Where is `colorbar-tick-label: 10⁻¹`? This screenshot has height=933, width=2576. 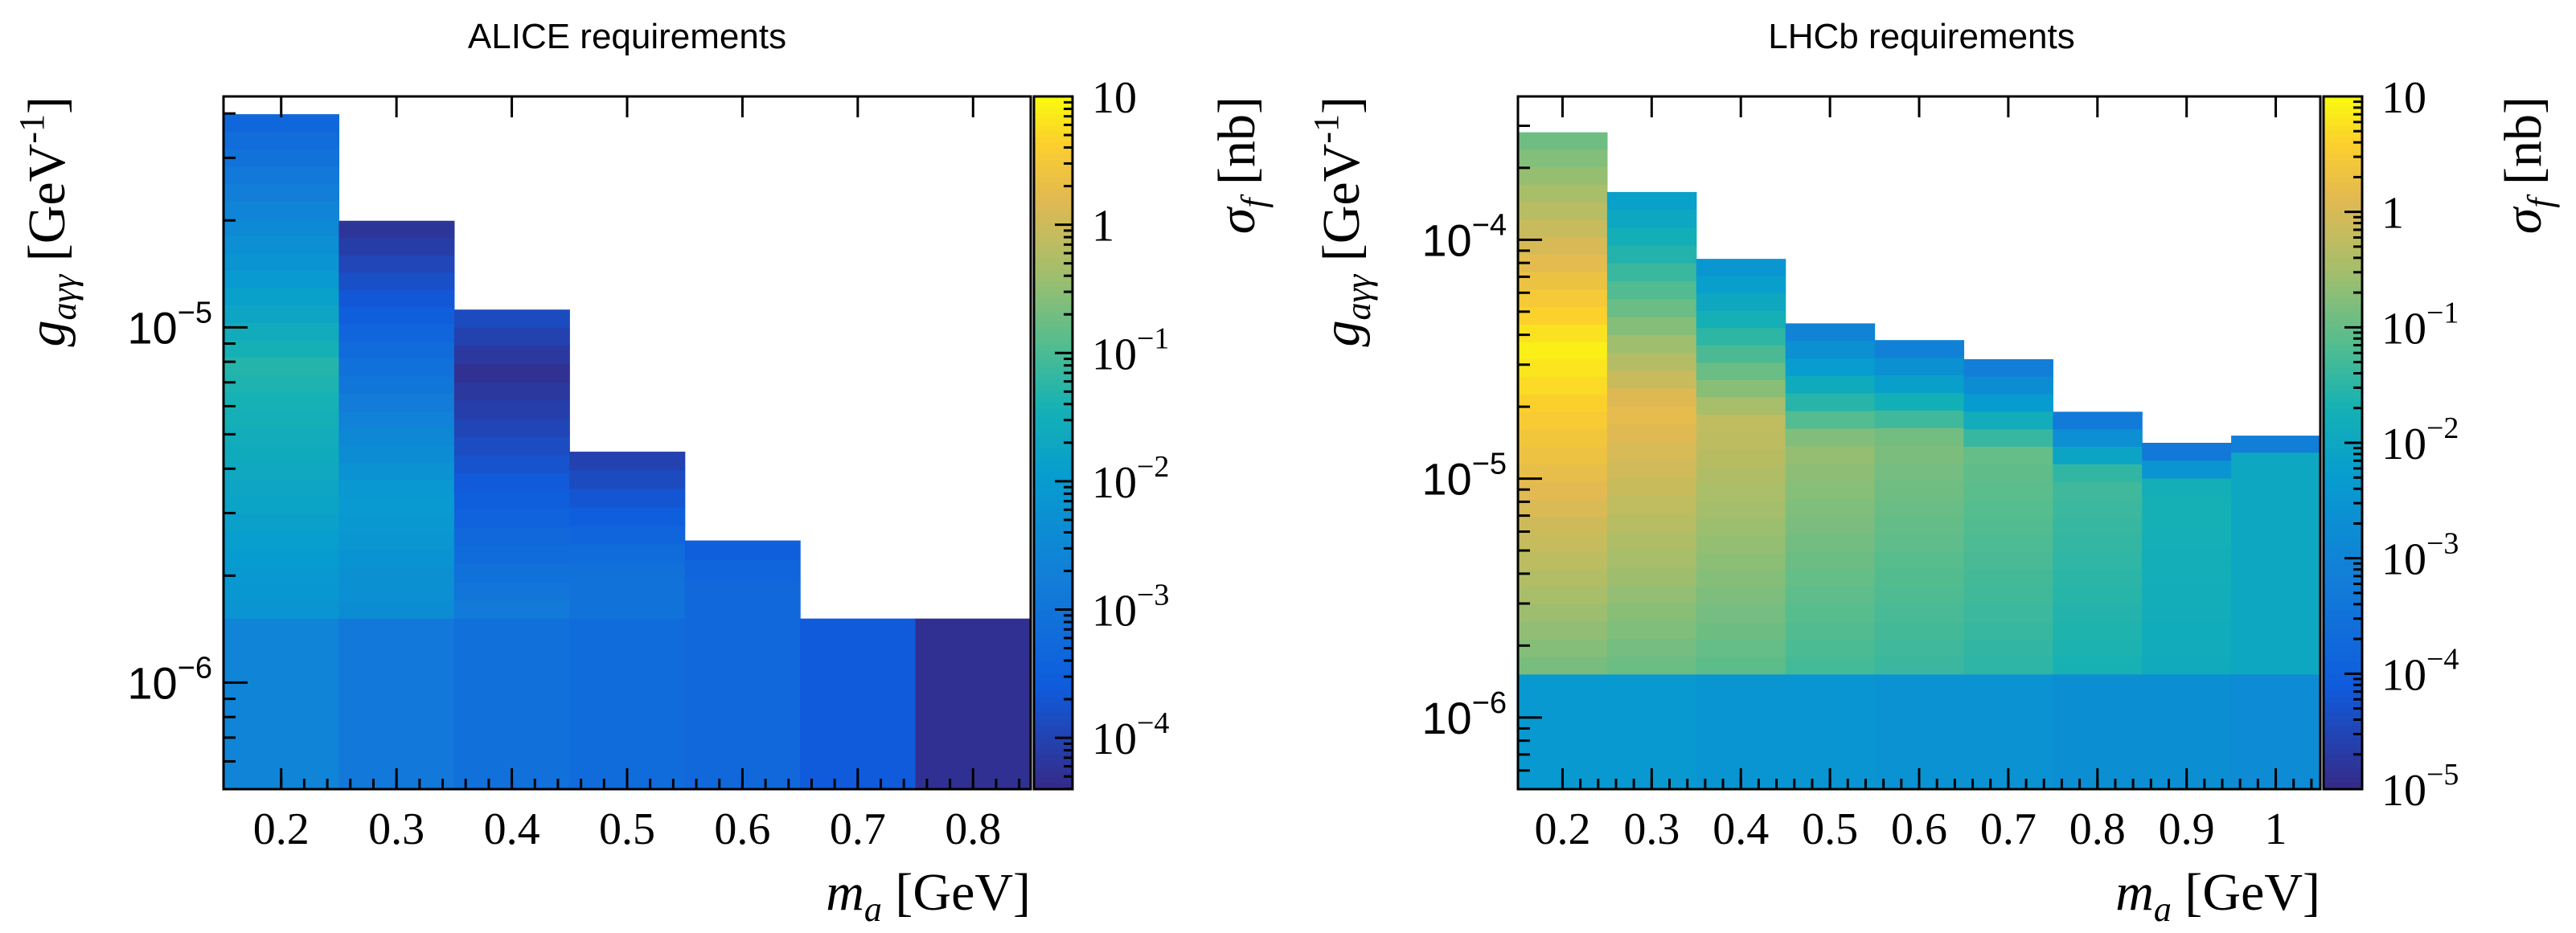 colorbar-tick-label: 10⁻¹ is located at coordinates (2420, 325).